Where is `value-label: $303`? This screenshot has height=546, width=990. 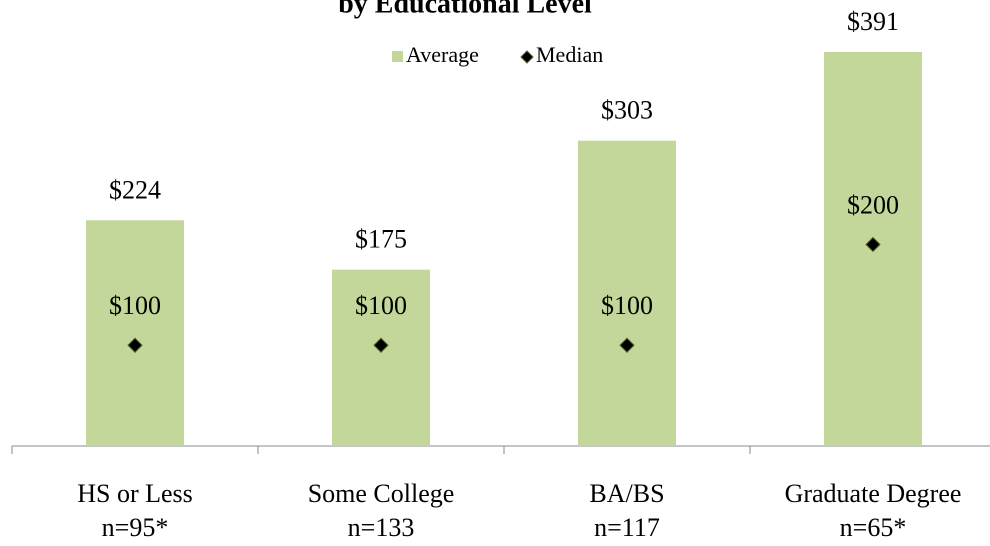 value-label: $303 is located at coordinates (627, 110).